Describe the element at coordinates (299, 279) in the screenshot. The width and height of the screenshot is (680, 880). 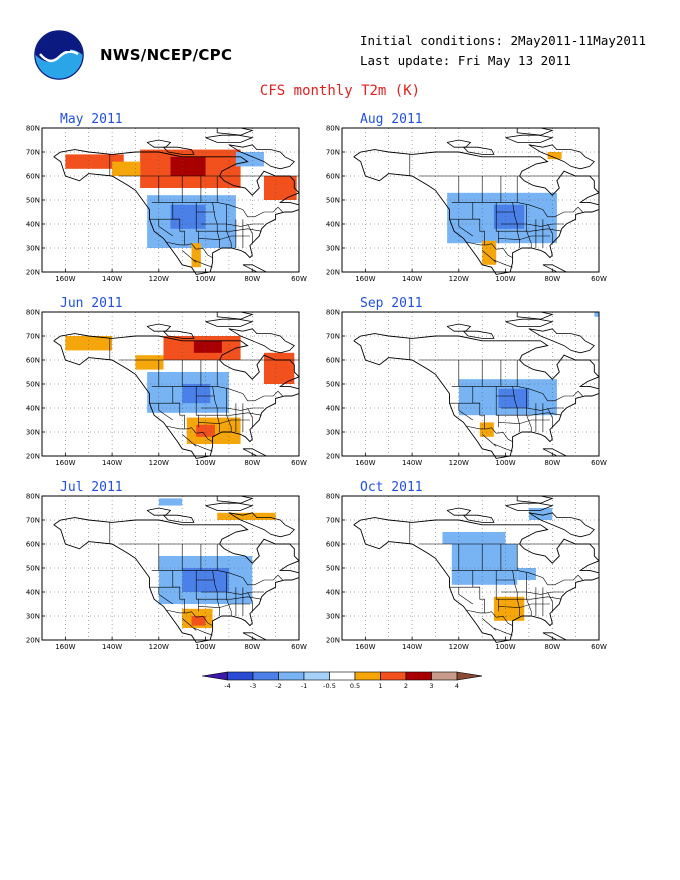
I see `lon-tick-label: 60W` at that location.